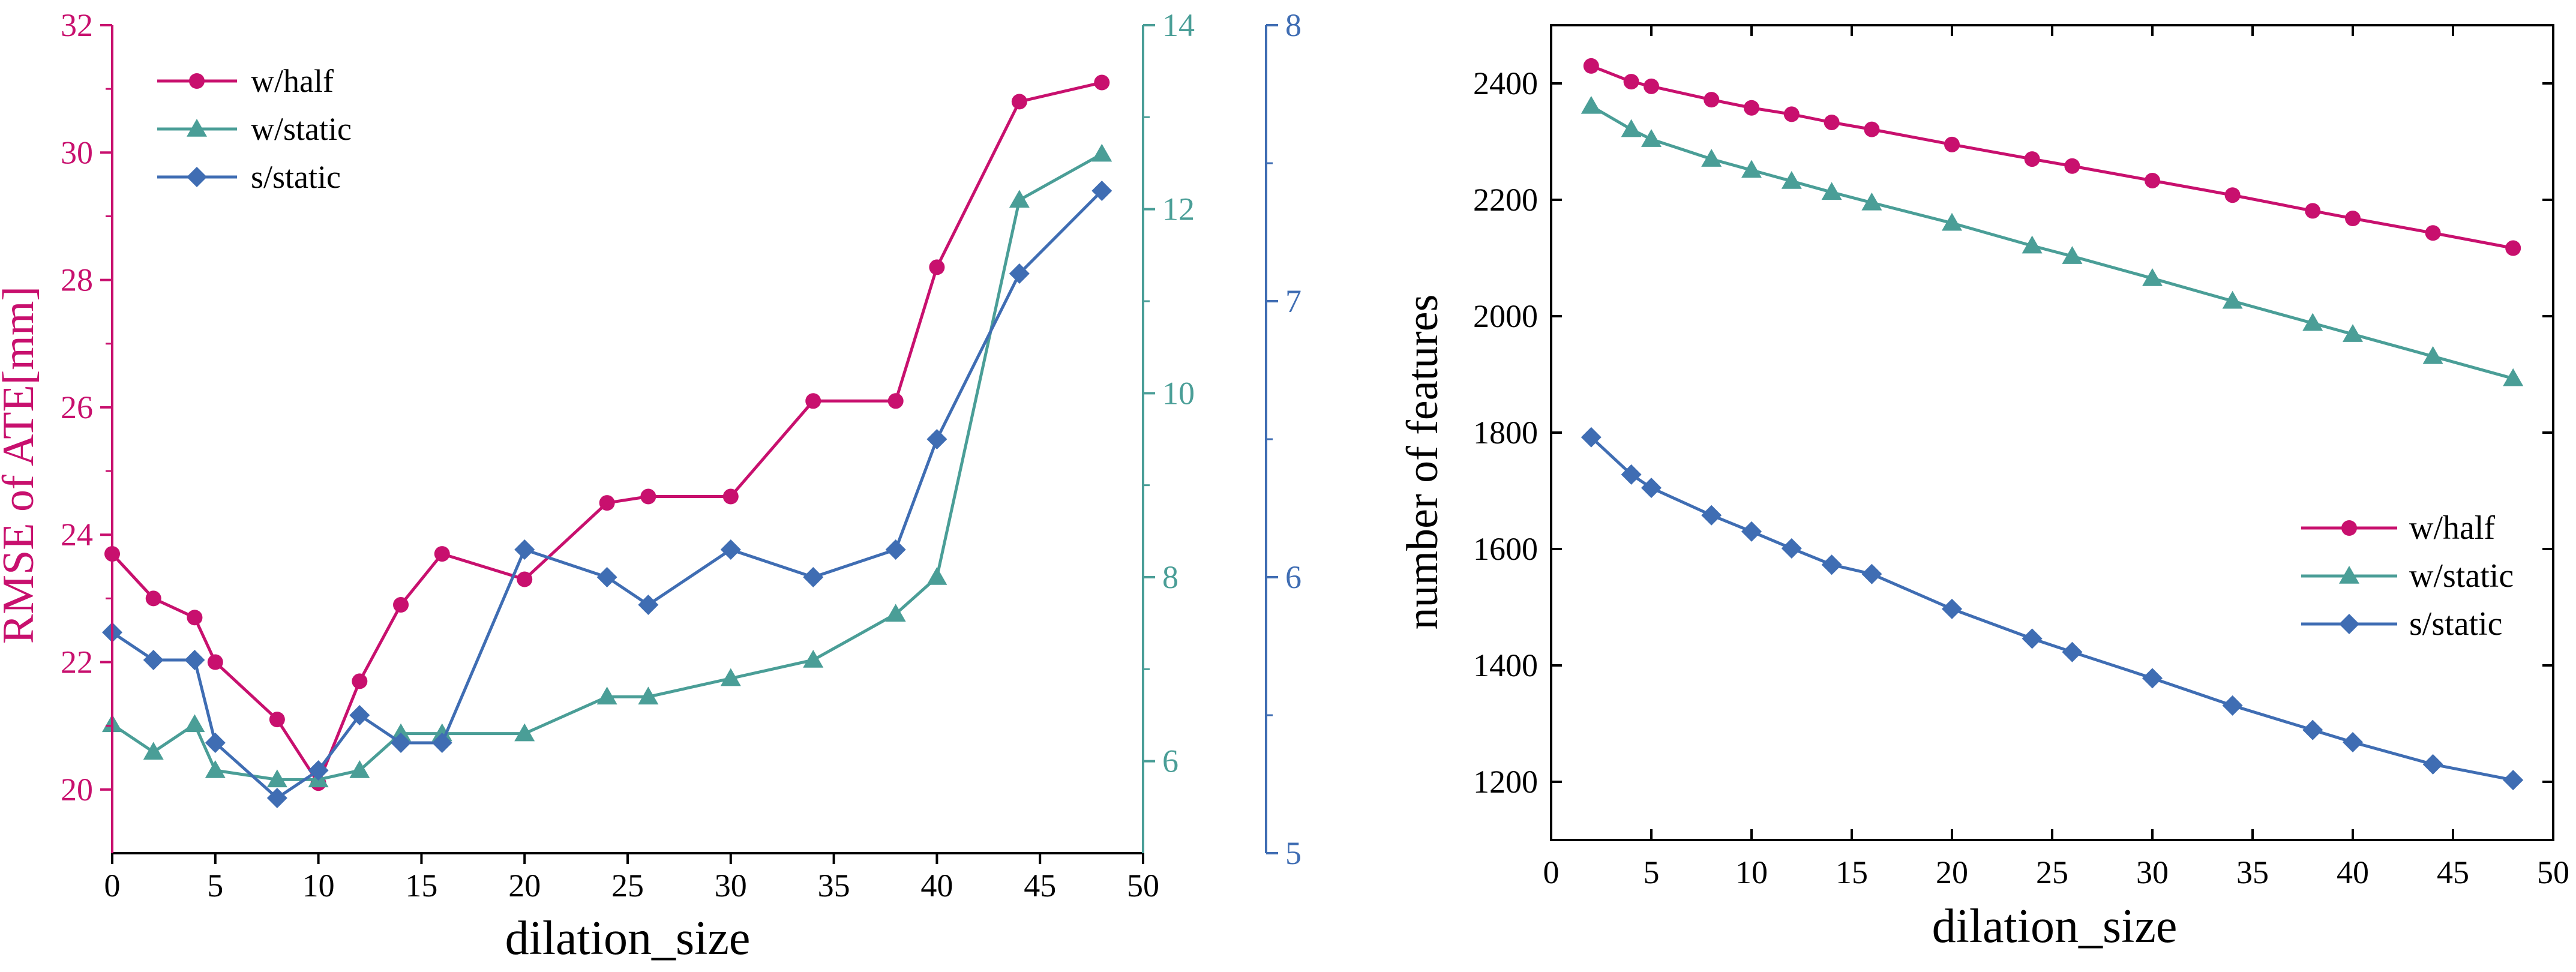  I want to click on right-y-tick-label: 2000, so click(1505, 316).